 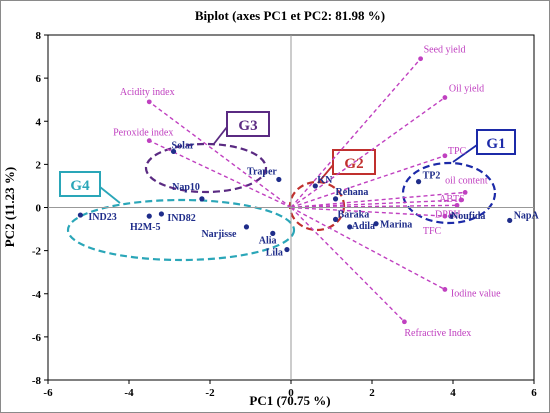 What do you see at coordinates (354, 214) in the screenshot?
I see `observation-label: Baraka` at bounding box center [354, 214].